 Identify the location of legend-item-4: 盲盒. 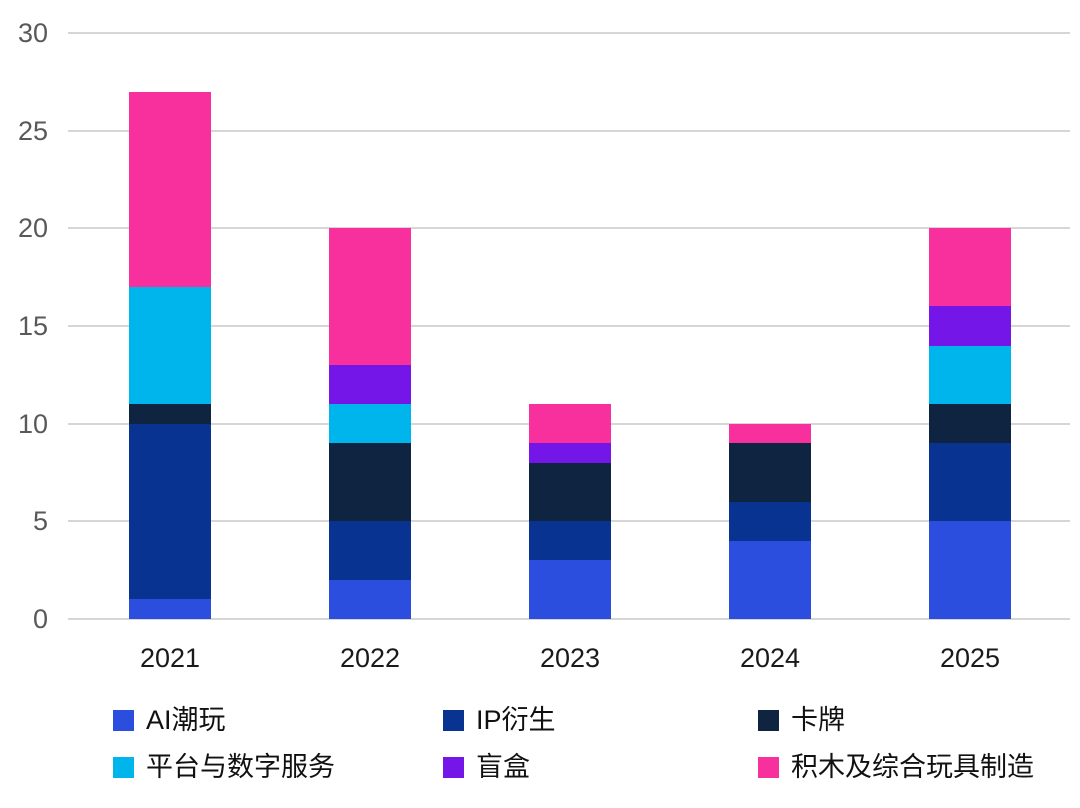
(486, 767).